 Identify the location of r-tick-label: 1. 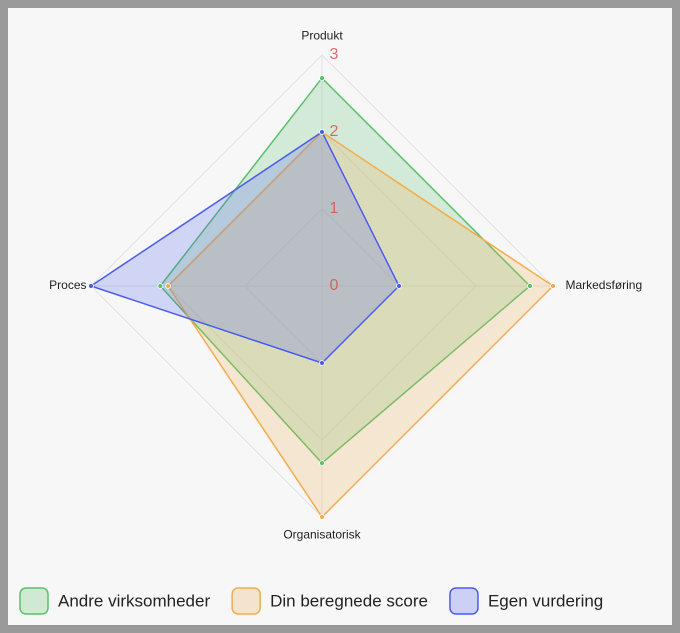
(334, 208).